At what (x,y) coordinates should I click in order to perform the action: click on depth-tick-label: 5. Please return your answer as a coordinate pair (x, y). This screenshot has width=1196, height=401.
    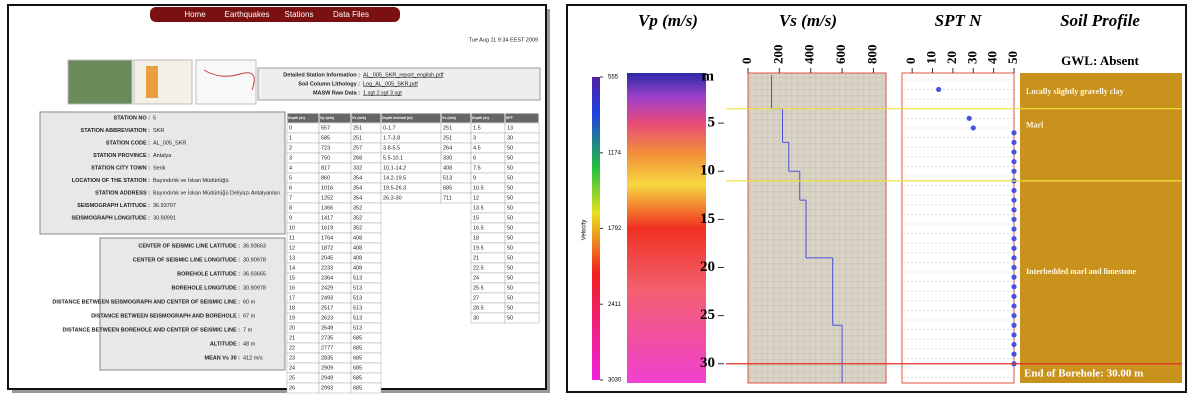
    Looking at the image, I should click on (712, 123).